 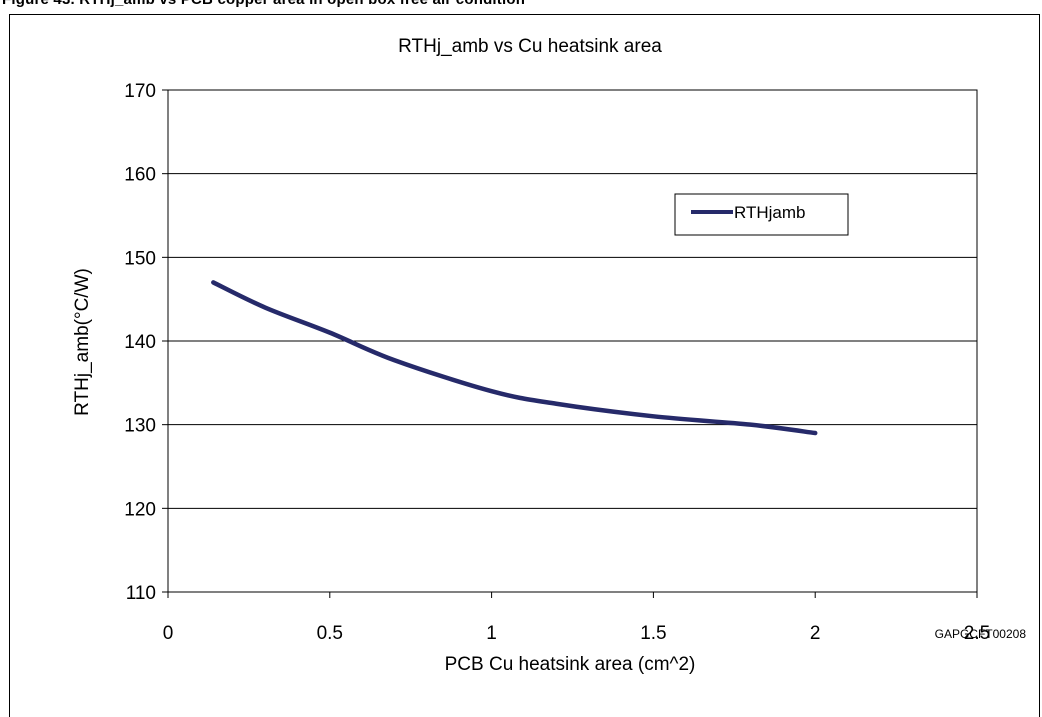 I want to click on x-tick-label: 2.5, so click(x=977, y=633).